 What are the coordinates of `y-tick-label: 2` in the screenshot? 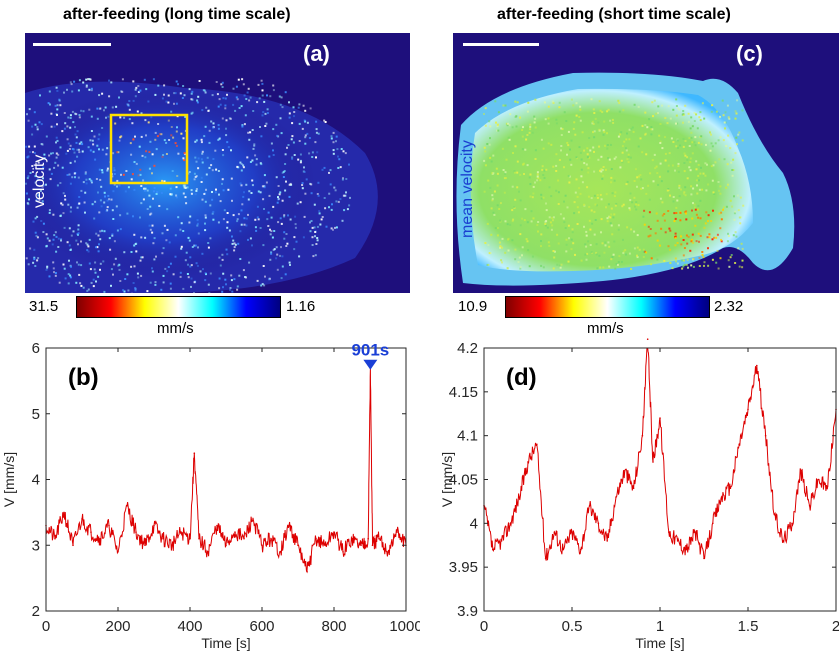 It's located at (36, 611).